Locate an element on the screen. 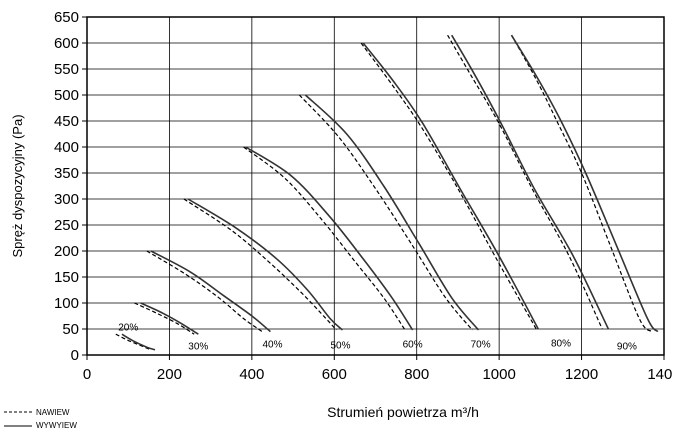  curve-label: 40% is located at coordinates (272, 345).